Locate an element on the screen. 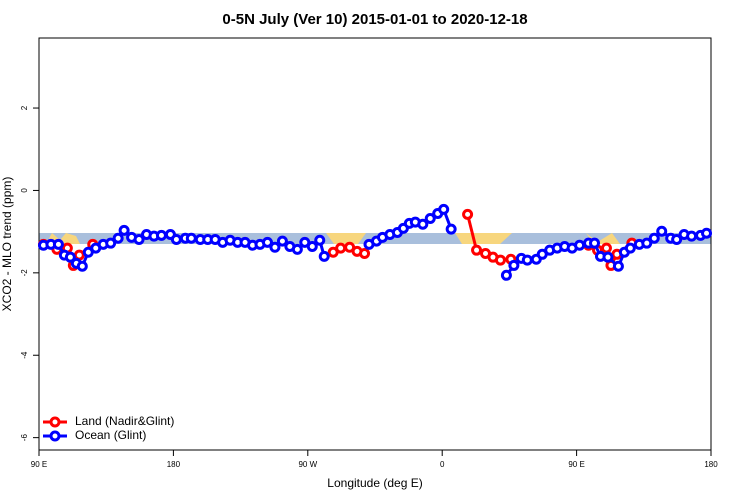 Image resolution: width=750 pixels, height=500 pixels. y-tick-label: -2 is located at coordinates (24, 273).